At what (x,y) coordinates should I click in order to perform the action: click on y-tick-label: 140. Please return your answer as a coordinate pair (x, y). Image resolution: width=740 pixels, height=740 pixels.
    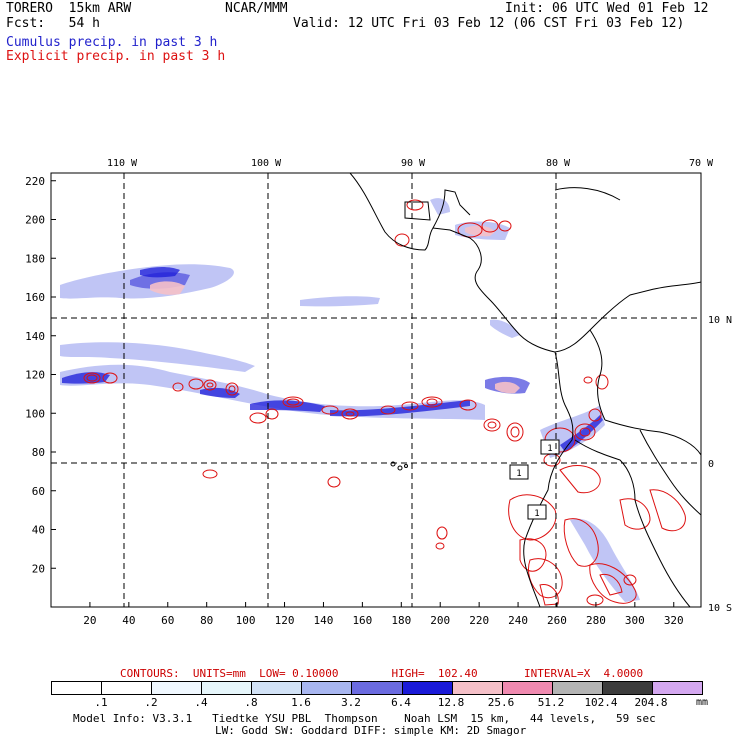
    Looking at the image, I should click on (35, 336).